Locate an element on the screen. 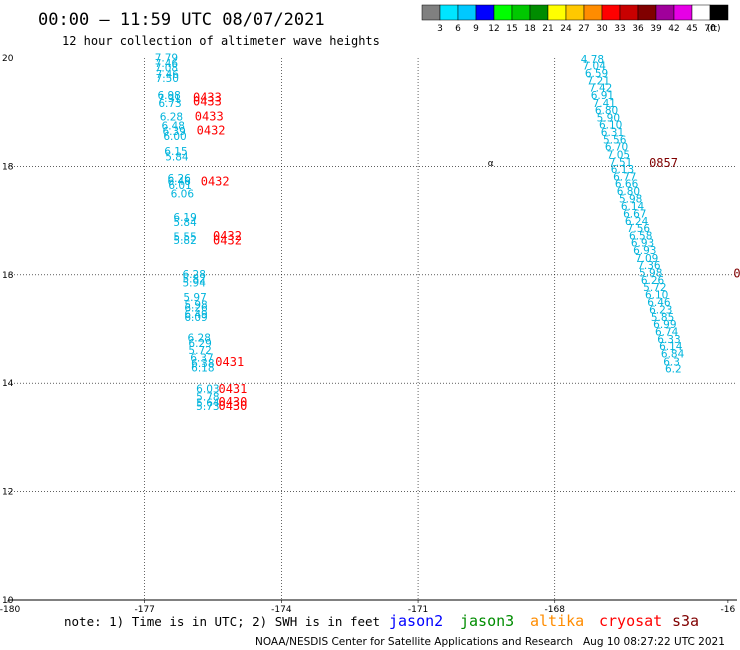 This screenshot has width=740, height=650. colorbar-label: 27 is located at coordinates (583, 29).